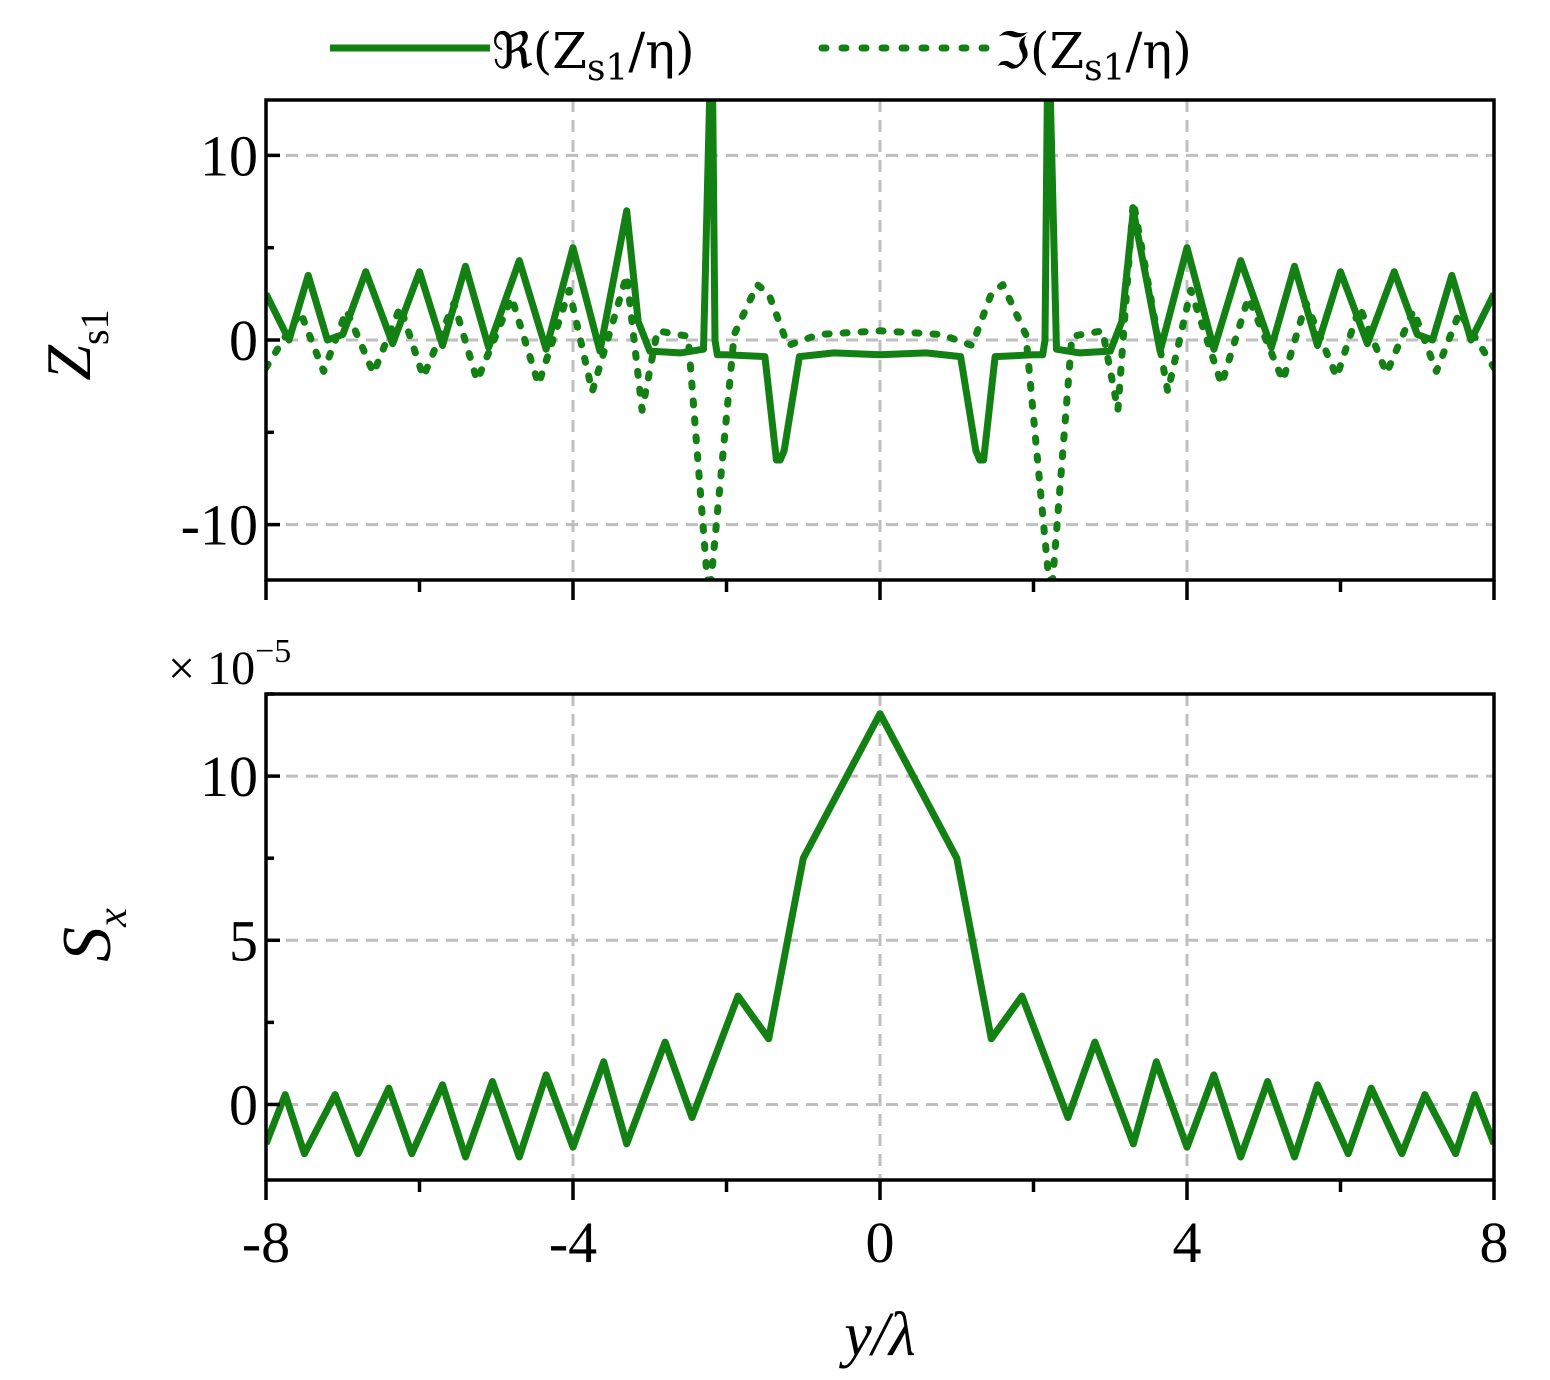  Describe the element at coordinates (1093, 55) in the screenshot. I see `legend-label-imag: ℑ(Zs1/η)` at that location.